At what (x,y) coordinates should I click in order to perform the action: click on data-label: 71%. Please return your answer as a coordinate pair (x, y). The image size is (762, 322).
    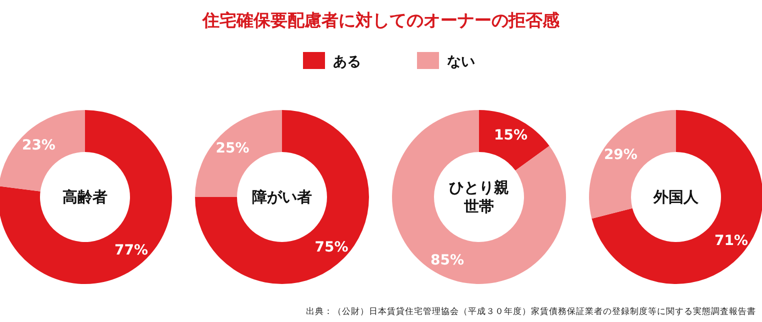
    Looking at the image, I should click on (731, 240).